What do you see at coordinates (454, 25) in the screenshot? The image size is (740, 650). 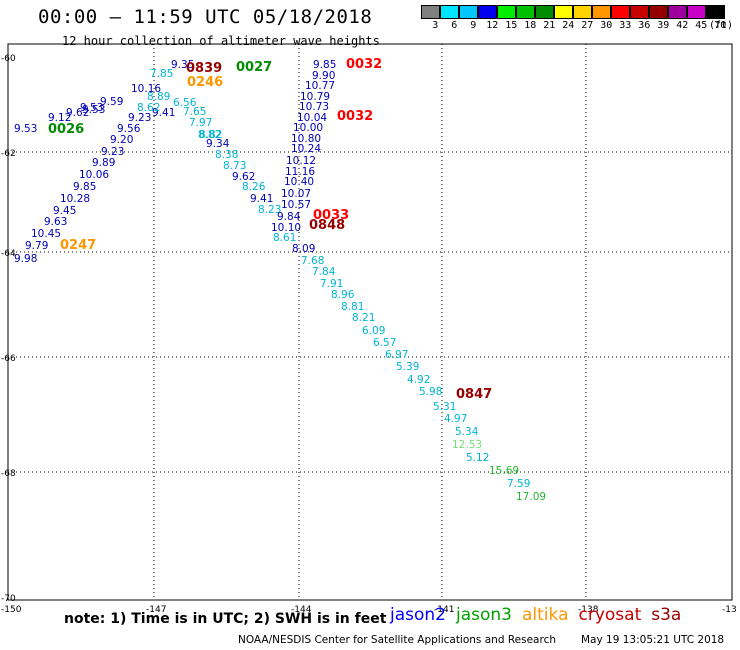 I see `legend-label: 6` at bounding box center [454, 25].